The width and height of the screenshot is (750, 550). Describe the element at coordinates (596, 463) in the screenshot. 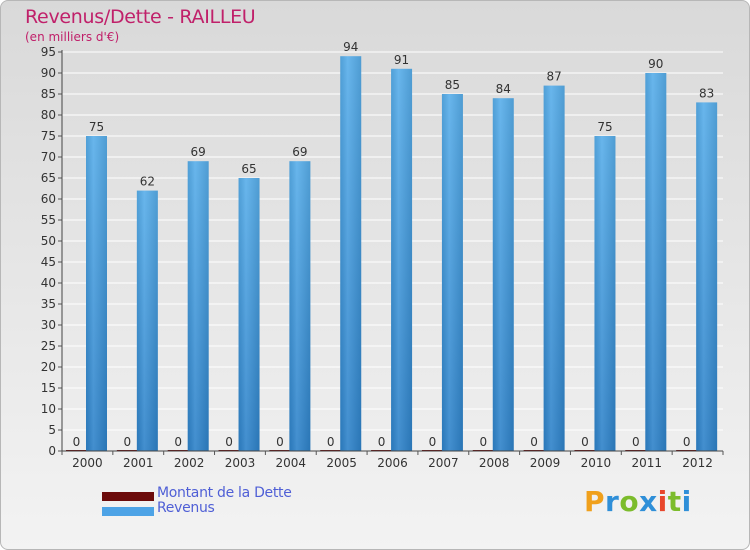

I see `x-tick-label: 2010` at that location.